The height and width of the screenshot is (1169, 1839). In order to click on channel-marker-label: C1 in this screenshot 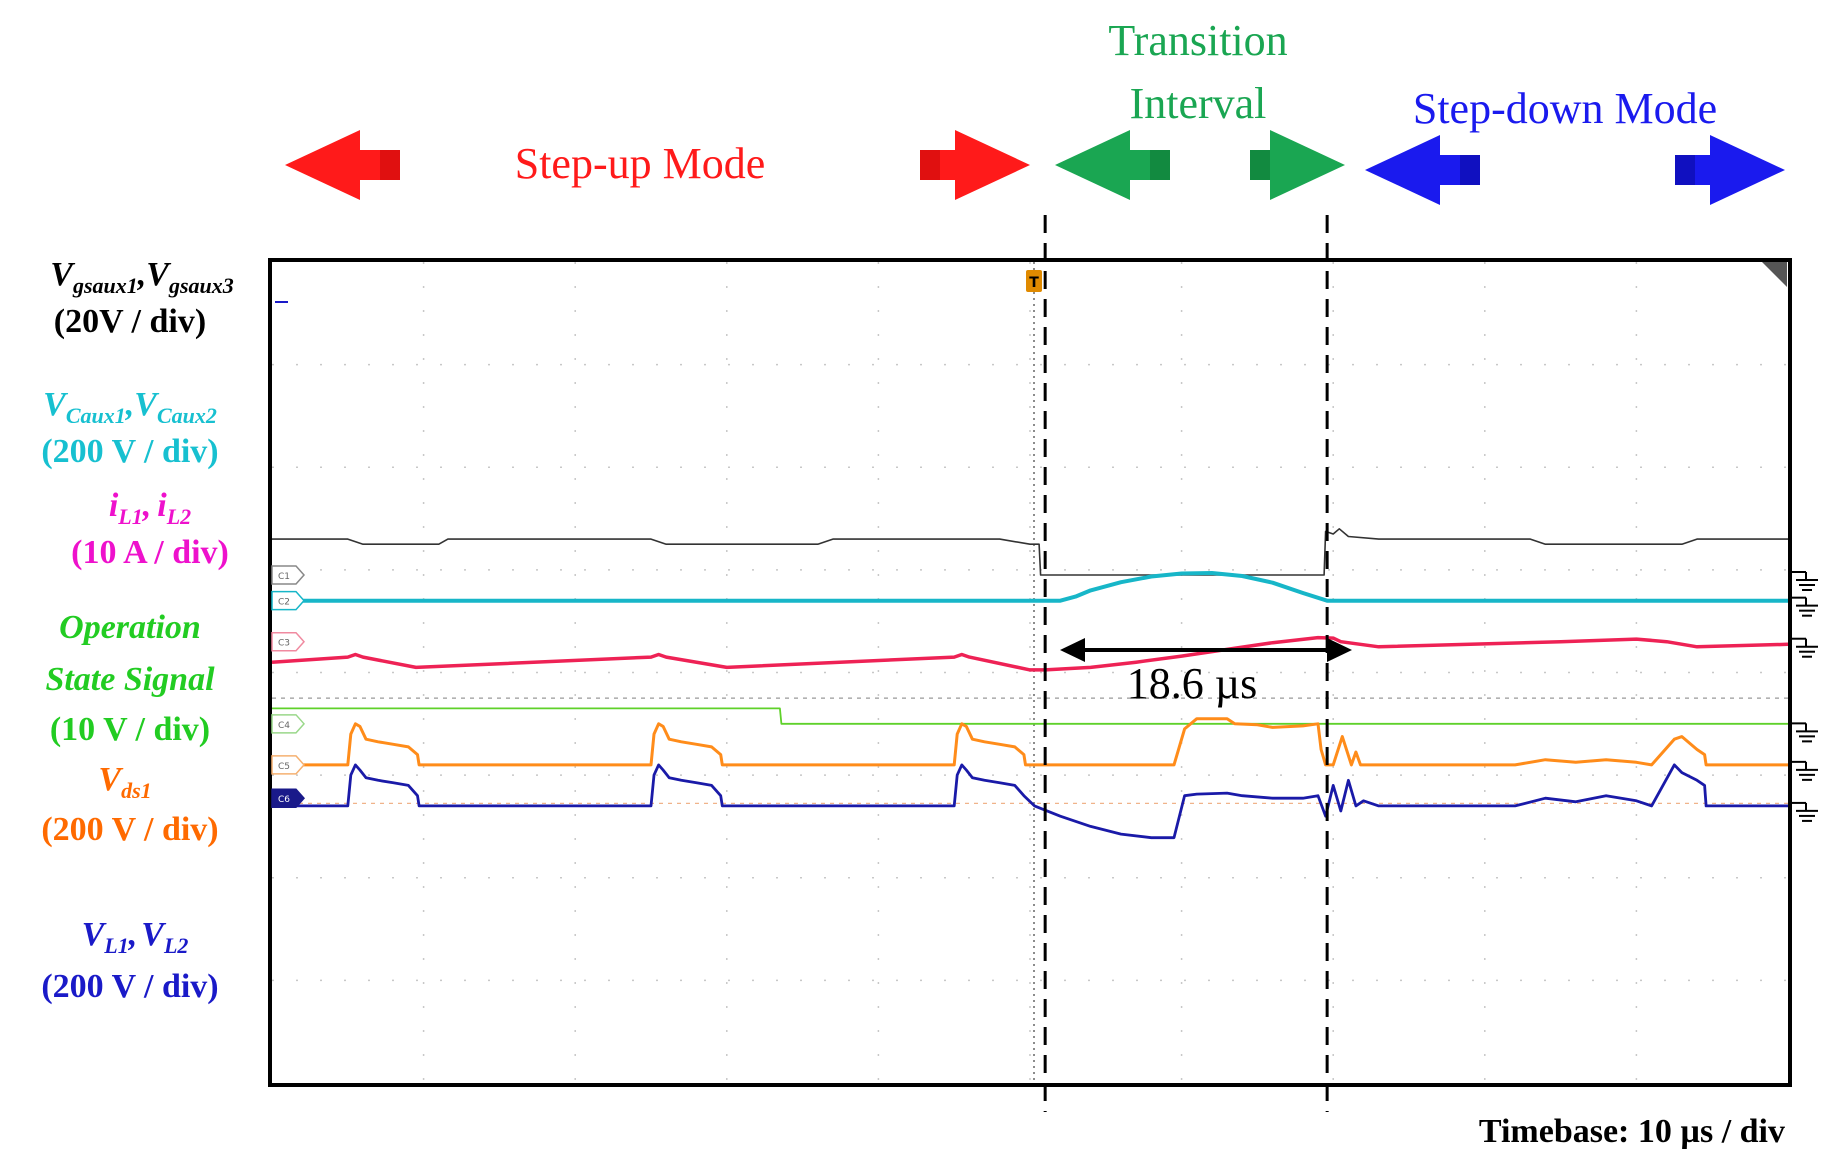, I will do `click(284, 577)`.